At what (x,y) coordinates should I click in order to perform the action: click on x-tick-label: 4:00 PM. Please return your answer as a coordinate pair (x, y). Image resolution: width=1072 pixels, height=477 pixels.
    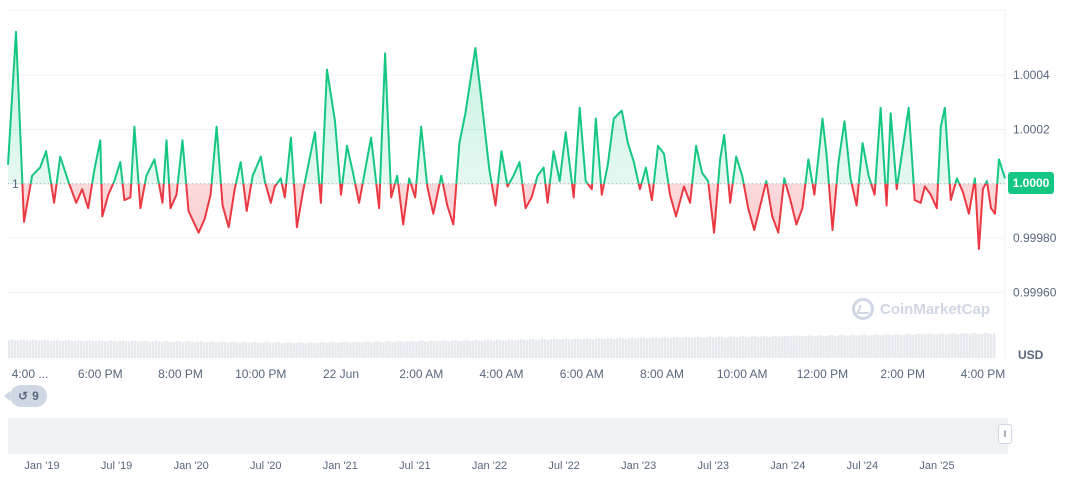
    Looking at the image, I should click on (983, 374).